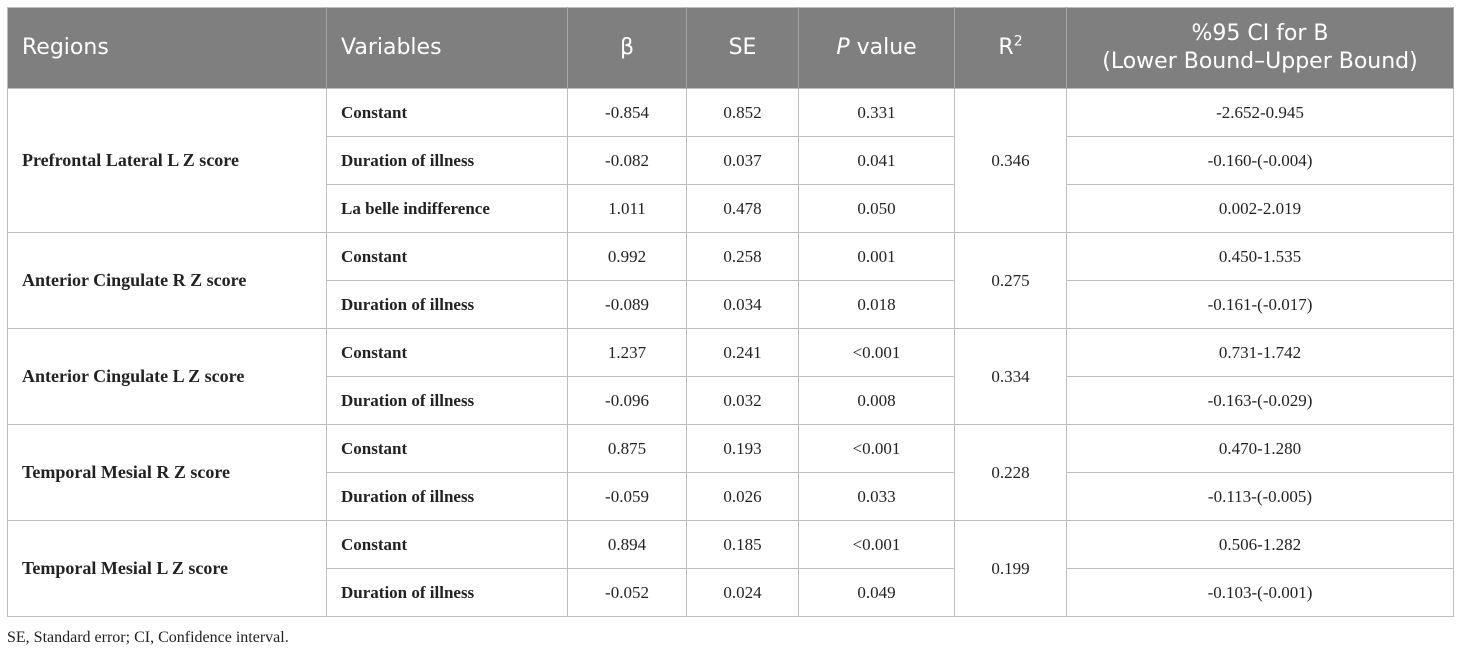  What do you see at coordinates (1260, 352) in the screenshot?
I see `ci-cell: 0.731-1.742` at bounding box center [1260, 352].